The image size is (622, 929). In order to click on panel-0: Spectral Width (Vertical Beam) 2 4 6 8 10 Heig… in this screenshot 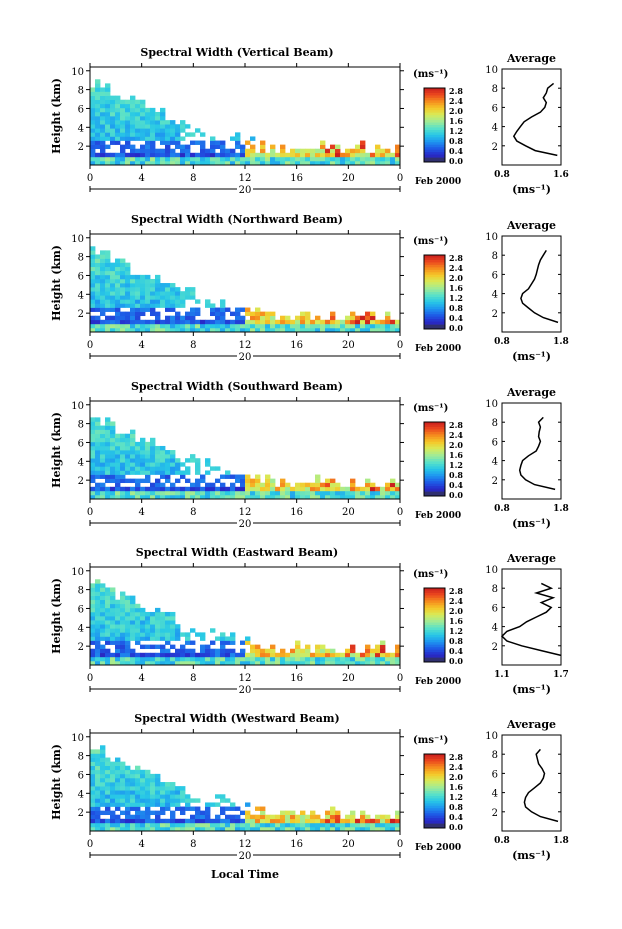, I will do `click(309, 121)`.